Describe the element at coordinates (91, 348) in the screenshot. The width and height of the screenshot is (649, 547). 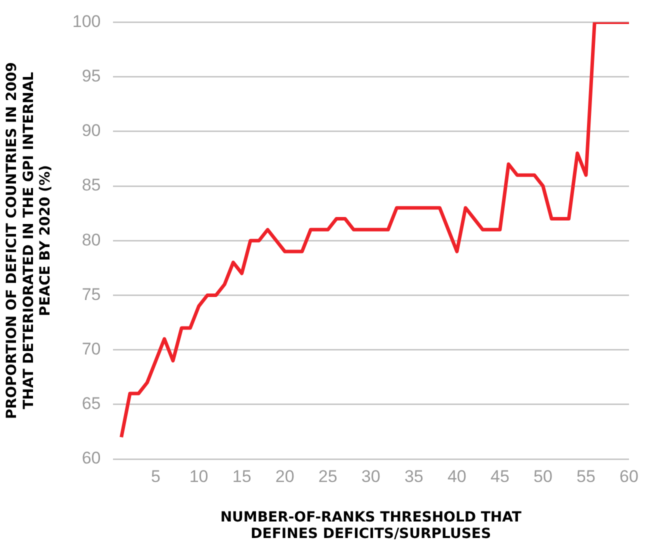
I see `y-tick-label: 70` at that location.